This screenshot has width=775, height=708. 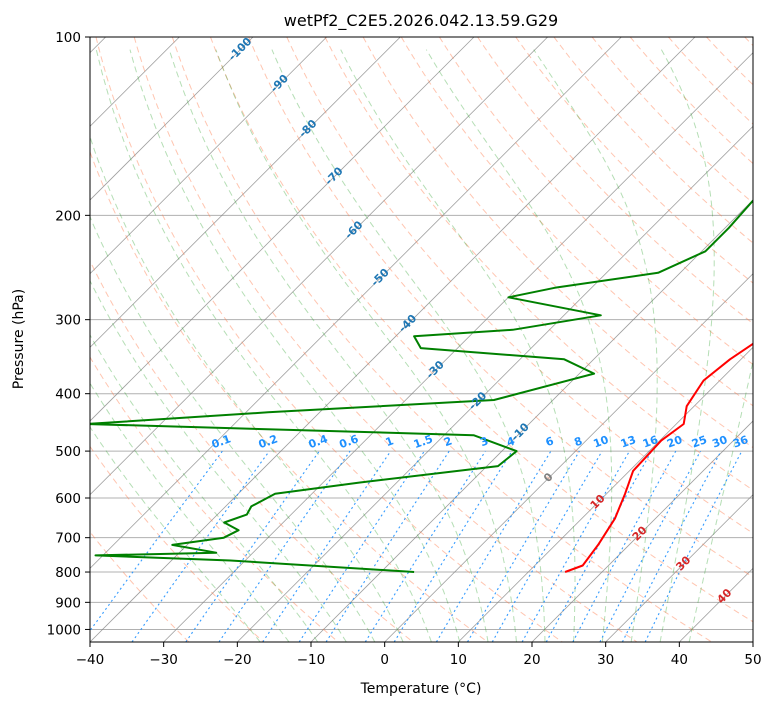 I want to click on x-tick-label: 30, so click(x=605, y=660).